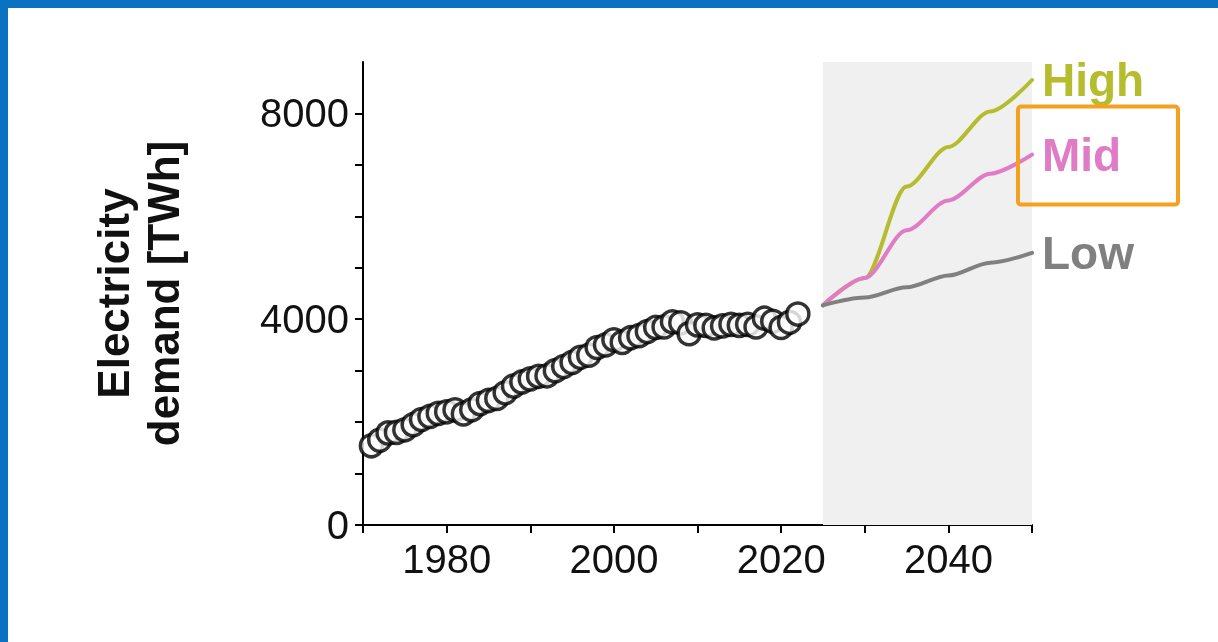 Image resolution: width=1218 pixels, height=642 pixels. Describe the element at coordinates (1082, 154) in the screenshot. I see `series-label: Mid` at that location.